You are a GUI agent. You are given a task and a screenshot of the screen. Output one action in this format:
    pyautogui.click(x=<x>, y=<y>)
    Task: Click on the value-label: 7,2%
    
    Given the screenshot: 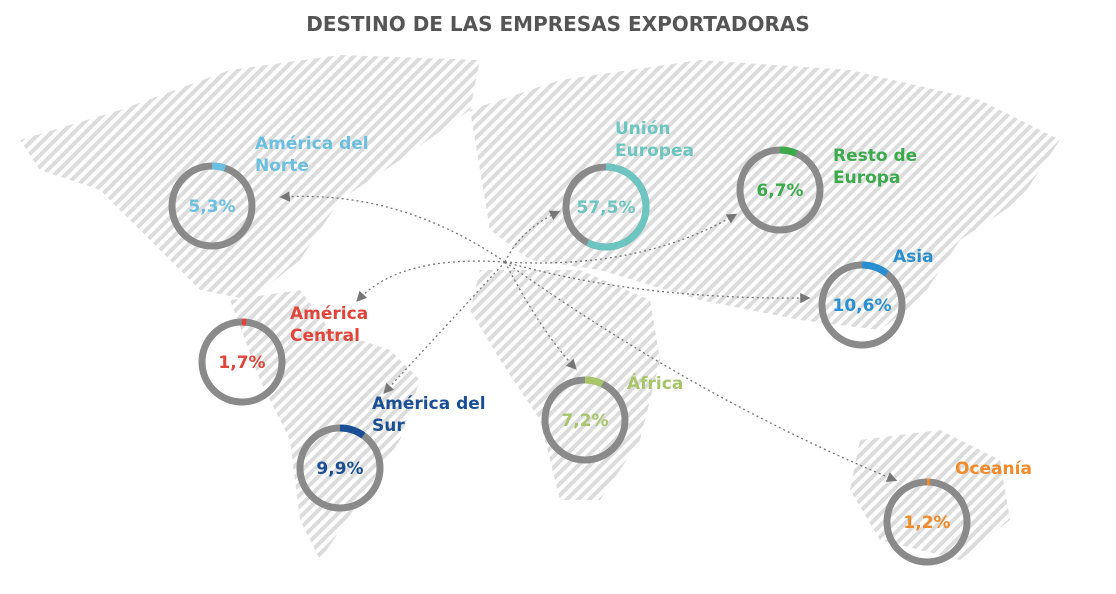 What is the action you would take?
    pyautogui.click(x=584, y=421)
    